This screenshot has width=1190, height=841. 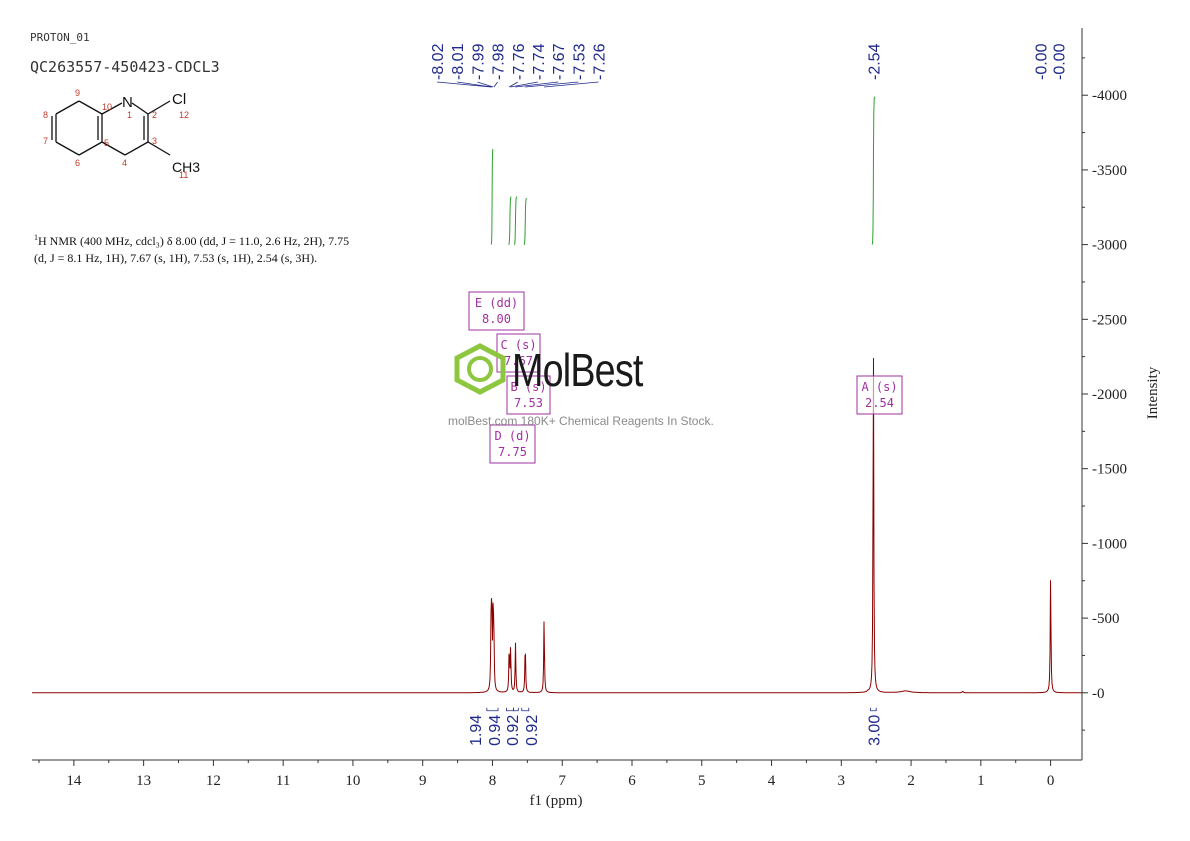 What do you see at coordinates (184, 115) in the screenshot?
I see `atom-number: 12` at bounding box center [184, 115].